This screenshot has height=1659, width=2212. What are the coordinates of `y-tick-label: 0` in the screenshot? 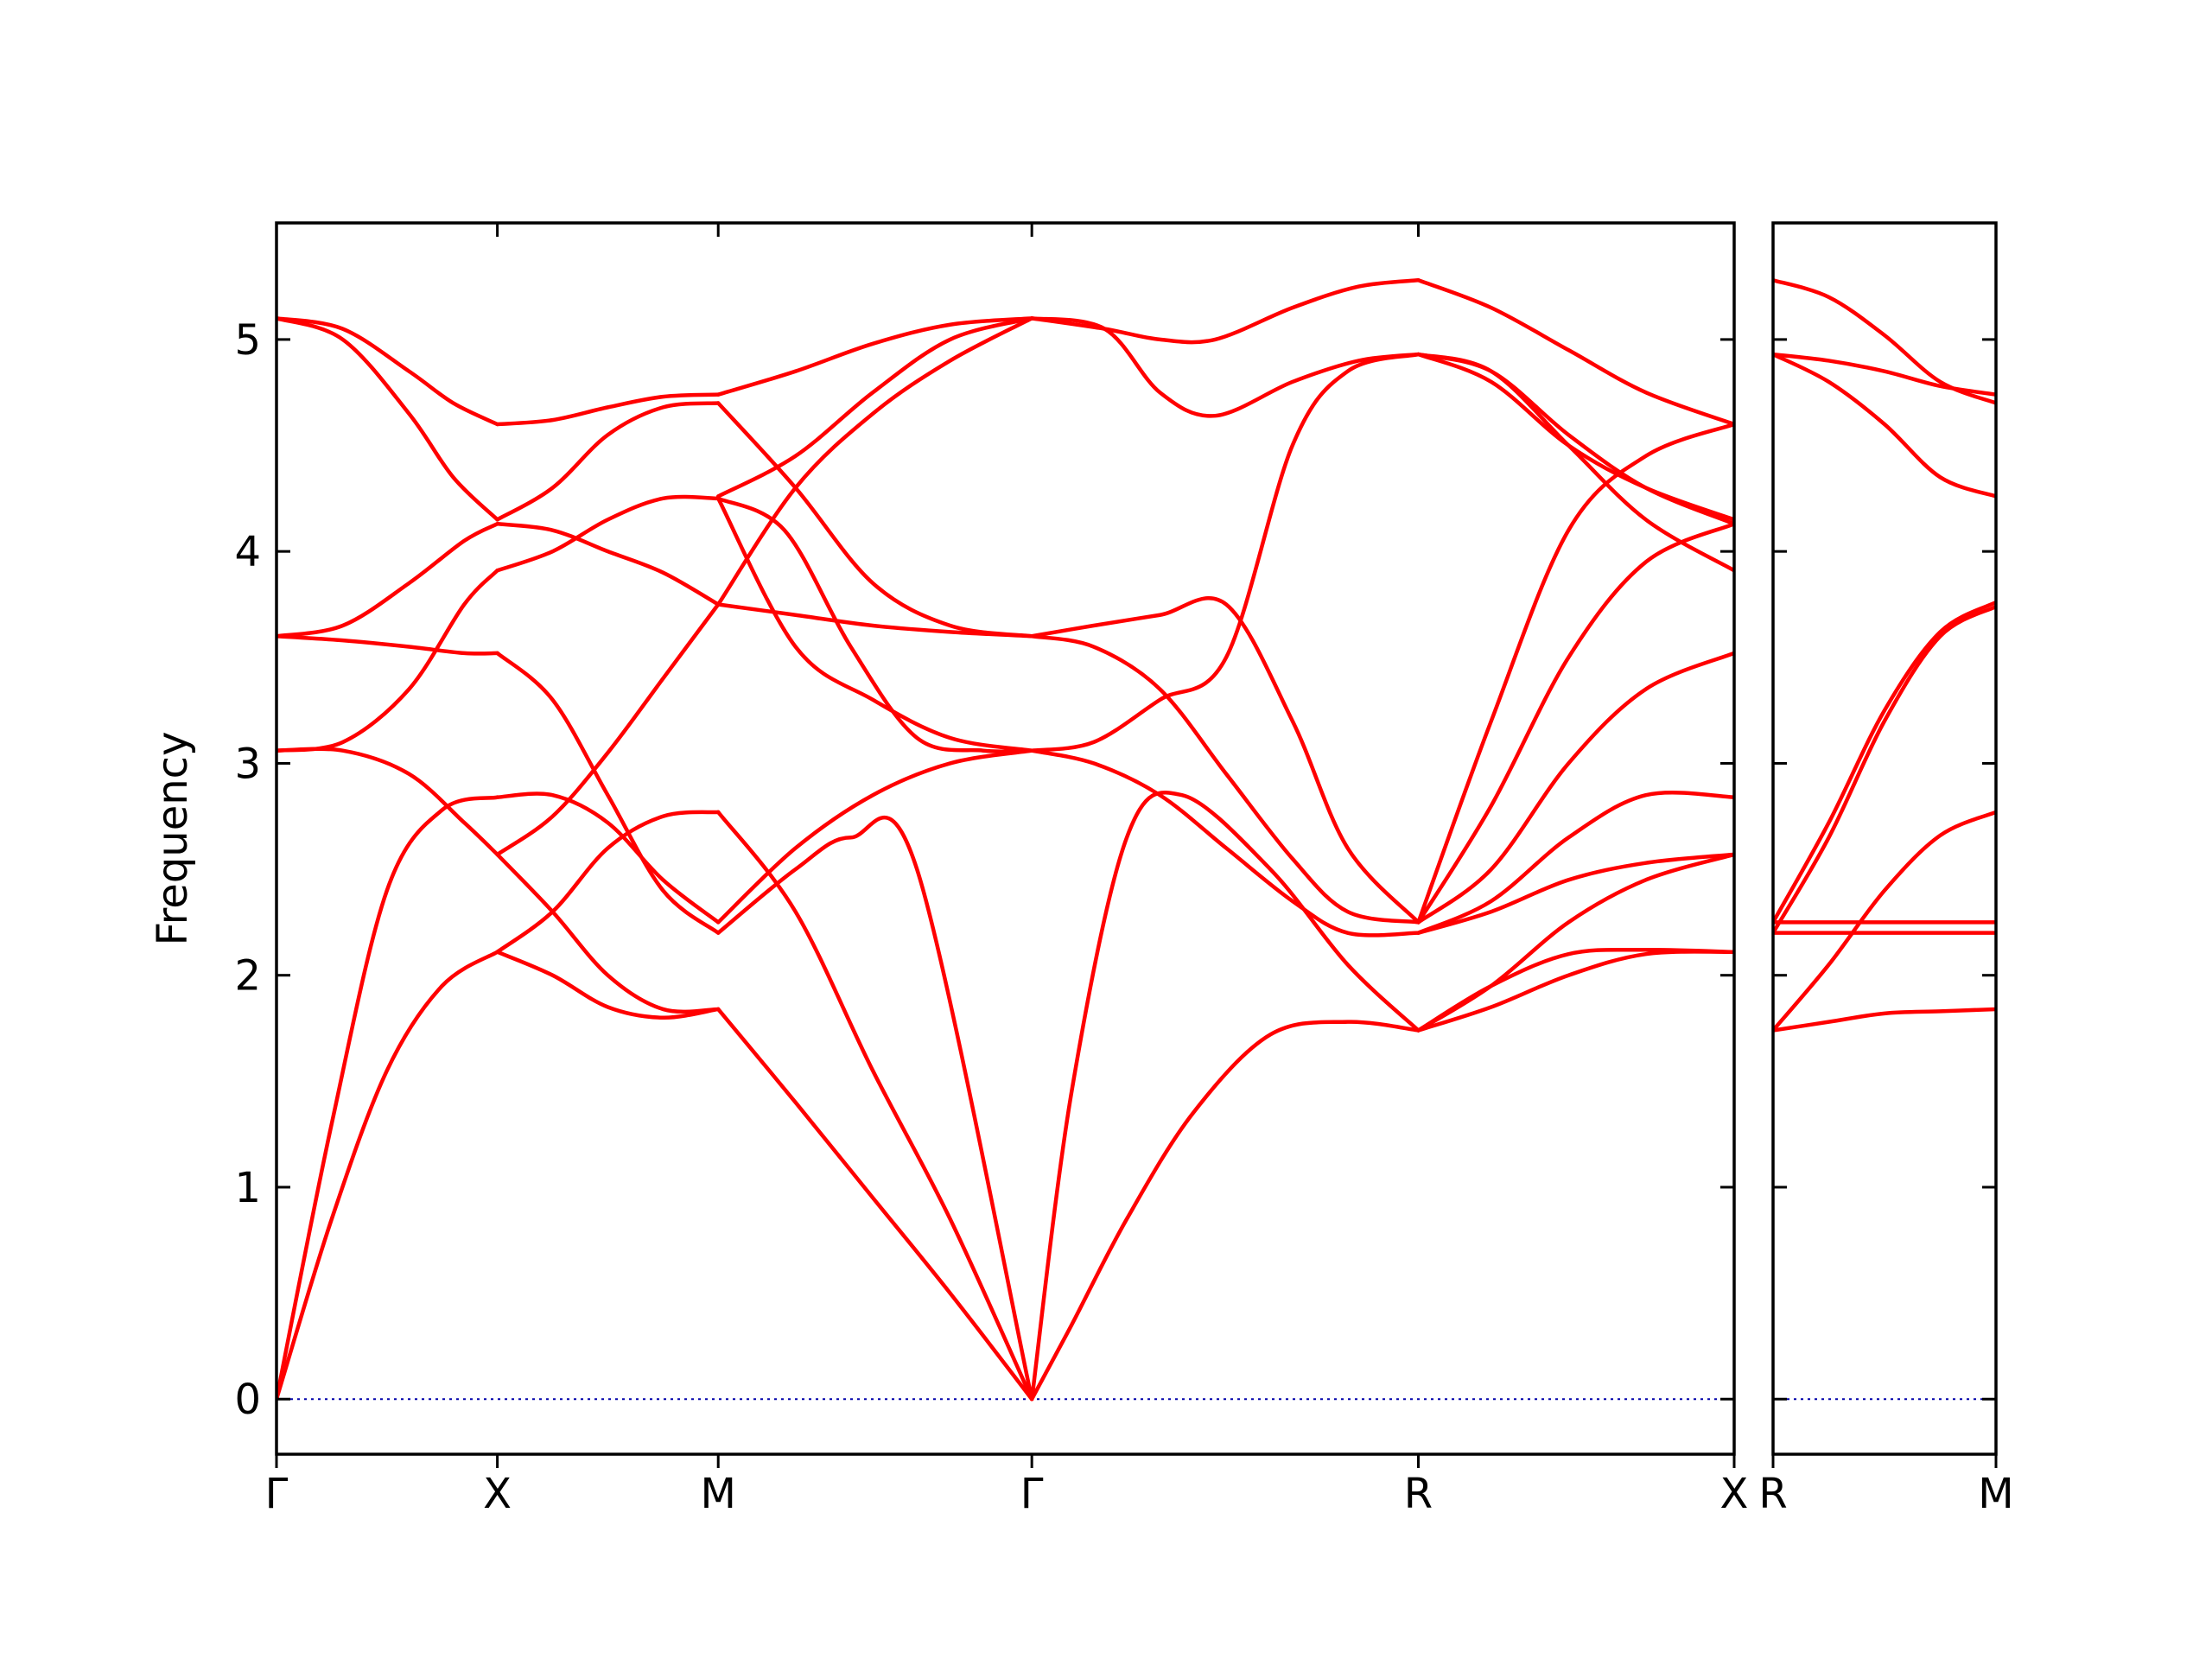 It's located at (247, 1400).